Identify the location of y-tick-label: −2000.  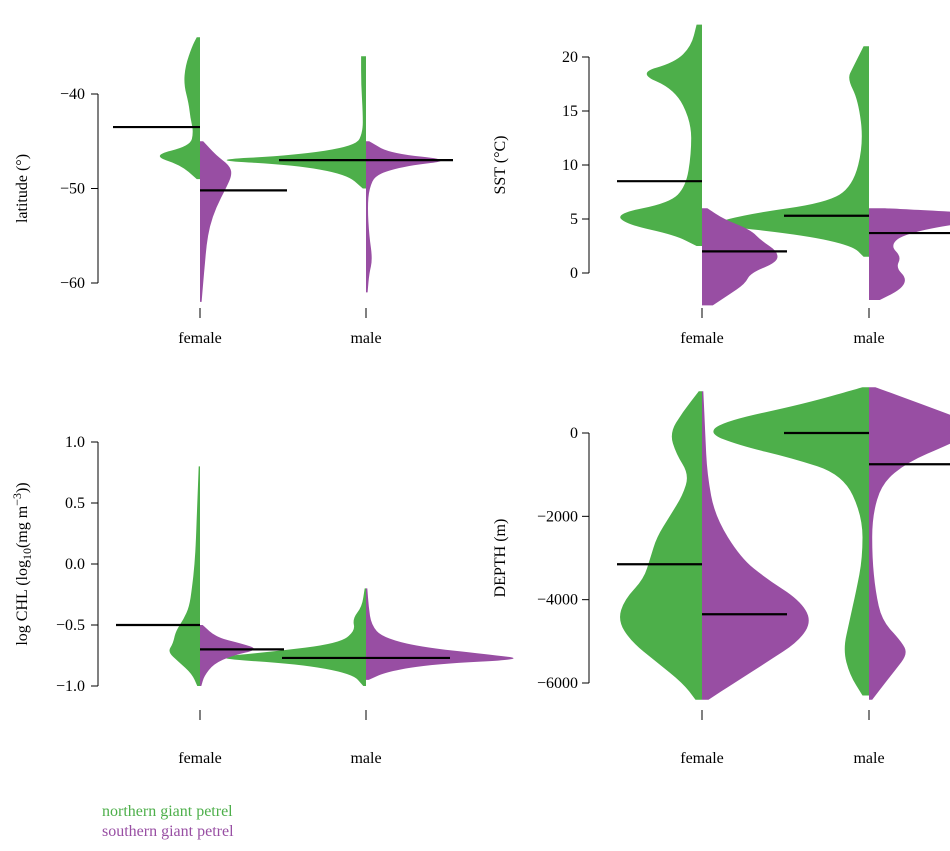
(557, 516).